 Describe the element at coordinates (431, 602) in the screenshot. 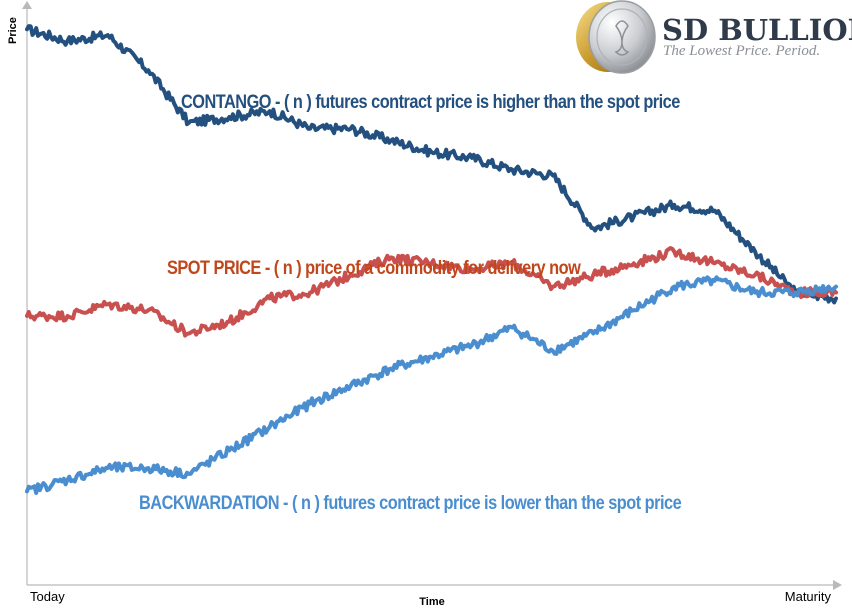

I see `x-axis-title: Time` at that location.